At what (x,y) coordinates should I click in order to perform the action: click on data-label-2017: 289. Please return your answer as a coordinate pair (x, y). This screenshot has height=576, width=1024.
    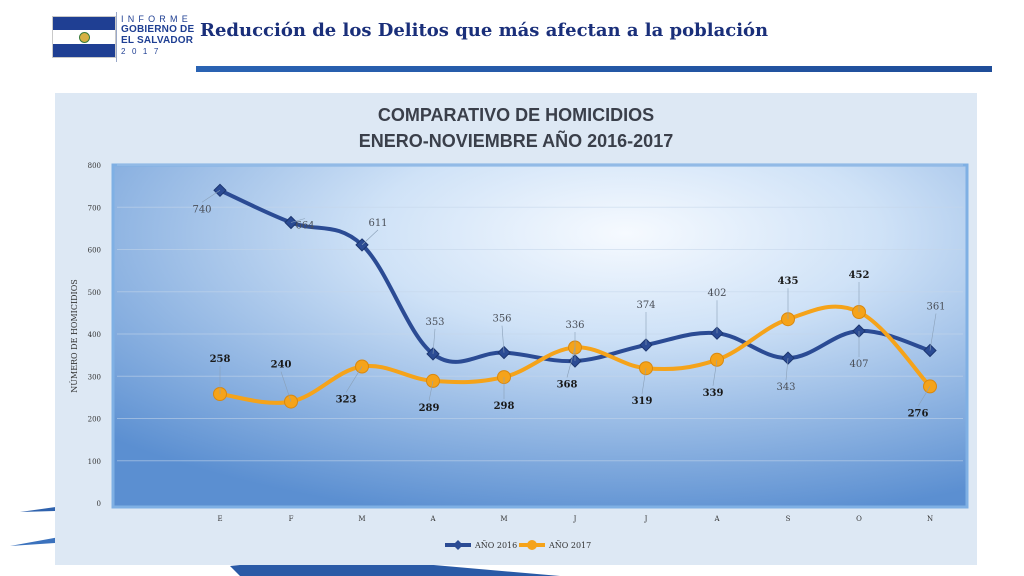
    Looking at the image, I should click on (429, 408).